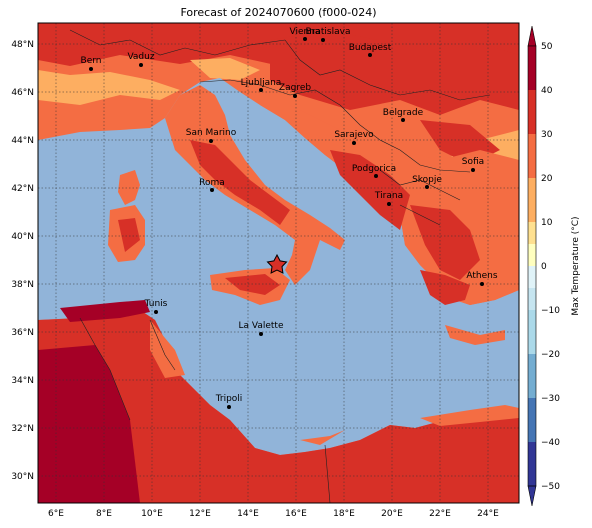 The image size is (592, 528). I want to click on italy-hot-core, so click(240, 182).